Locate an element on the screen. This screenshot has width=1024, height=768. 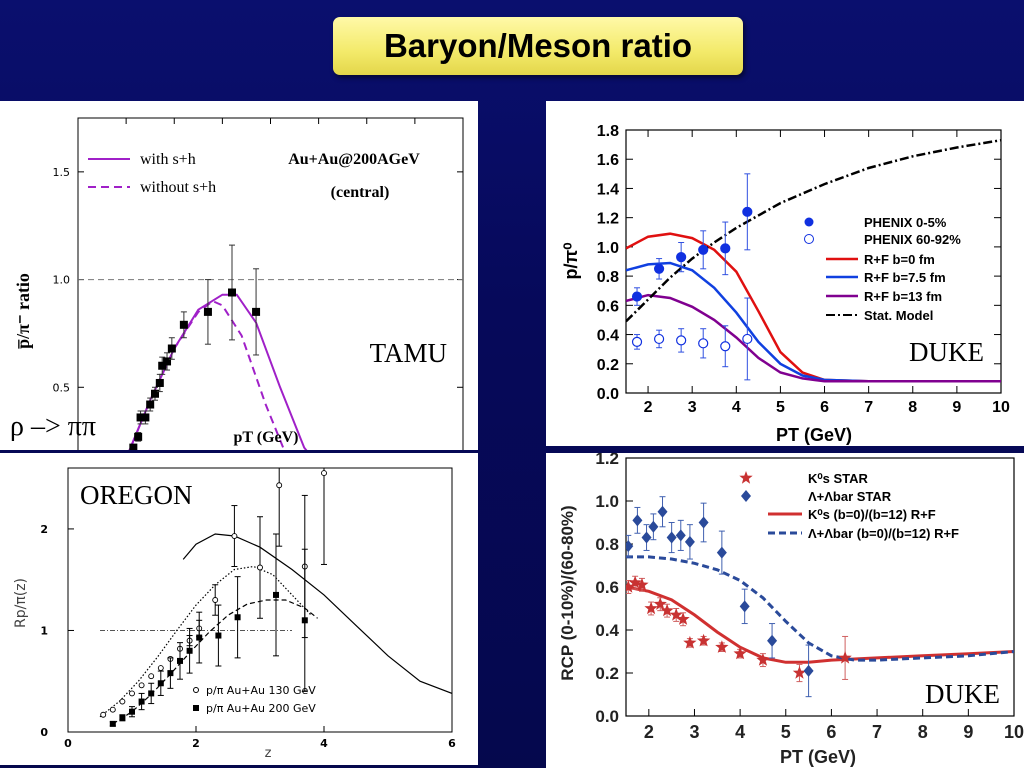
plot-frame is located at coordinates (813, 261).